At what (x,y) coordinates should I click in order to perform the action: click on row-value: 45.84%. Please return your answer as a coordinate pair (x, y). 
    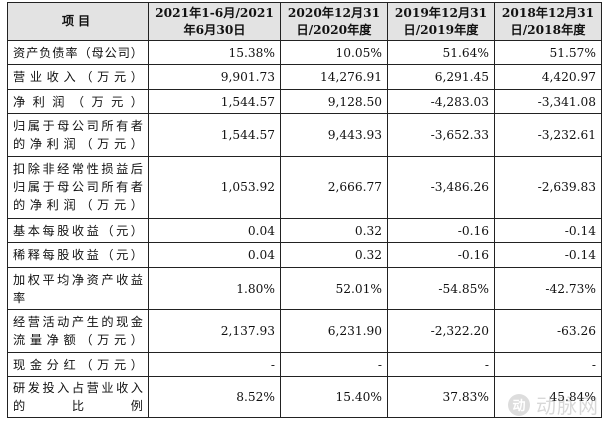
    Looking at the image, I should click on (548, 397).